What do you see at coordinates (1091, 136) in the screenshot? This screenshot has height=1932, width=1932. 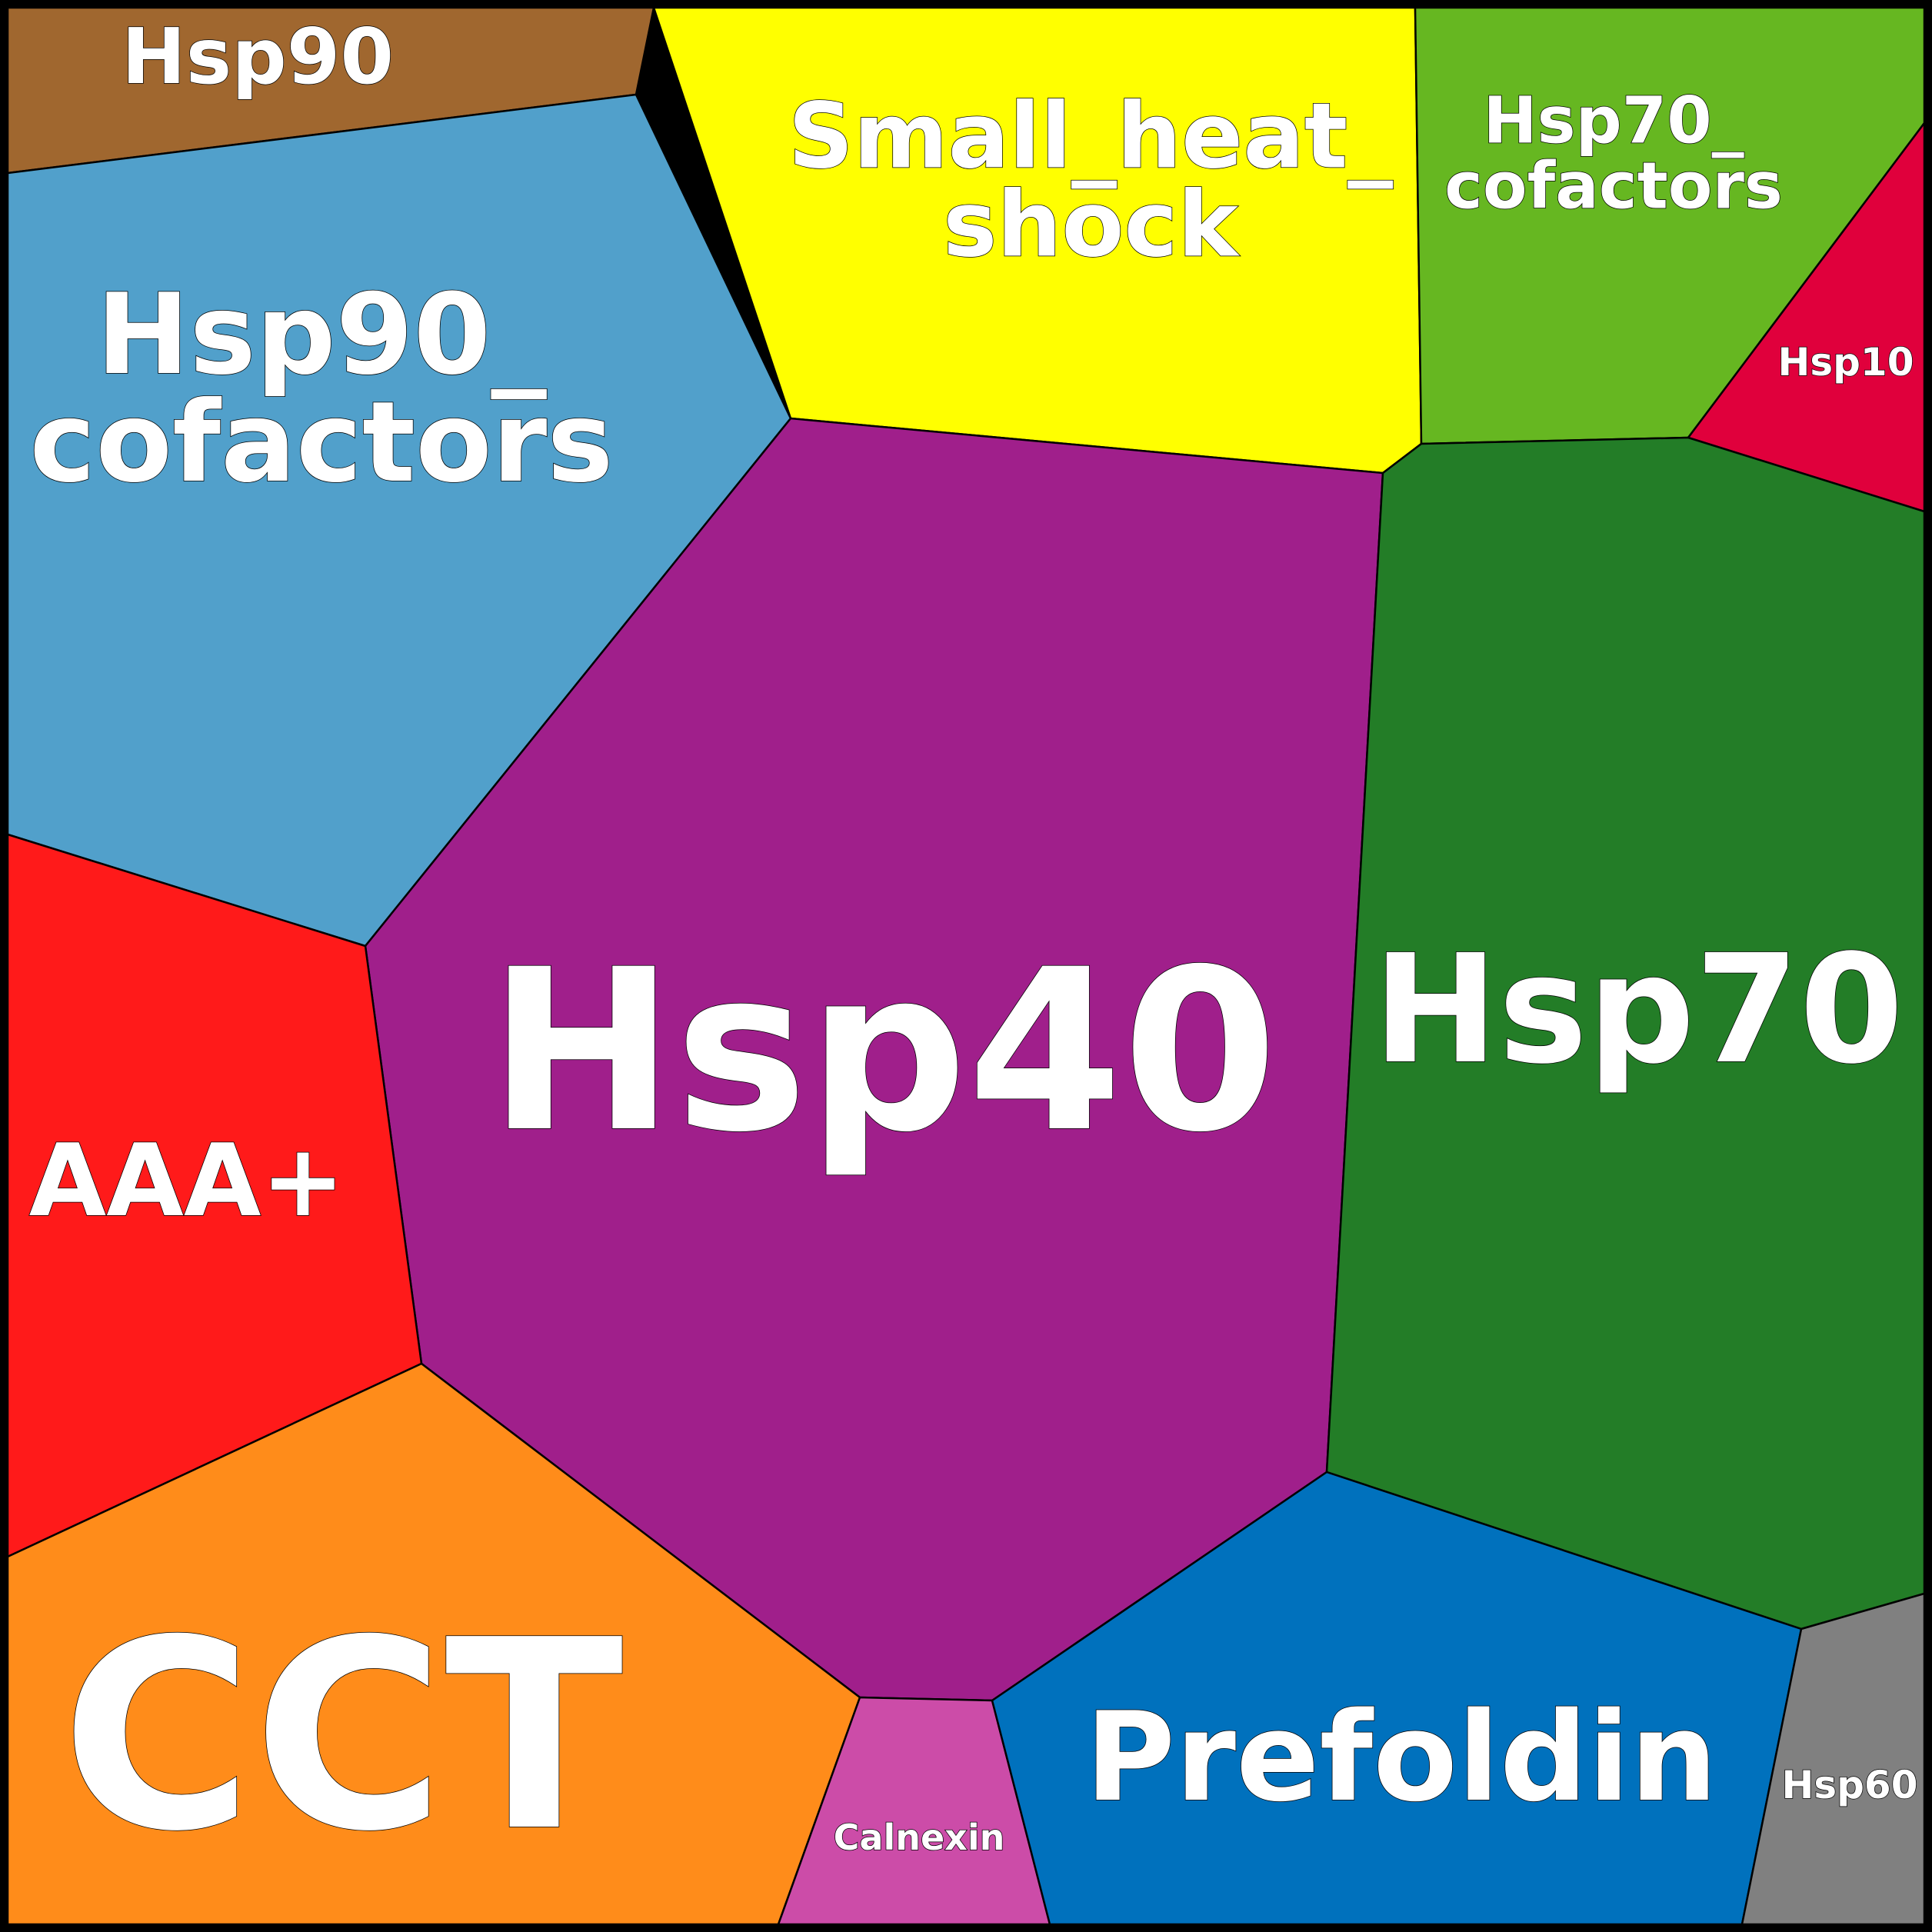 I see `cell-label-line: Small_heat_` at bounding box center [1091, 136].